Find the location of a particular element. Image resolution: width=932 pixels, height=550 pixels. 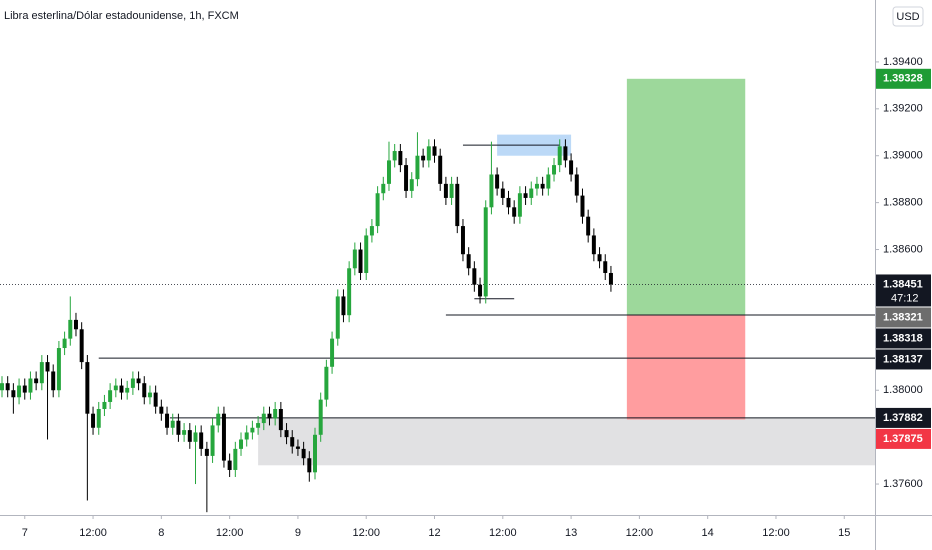

zone is located at coordinates (566, 441).